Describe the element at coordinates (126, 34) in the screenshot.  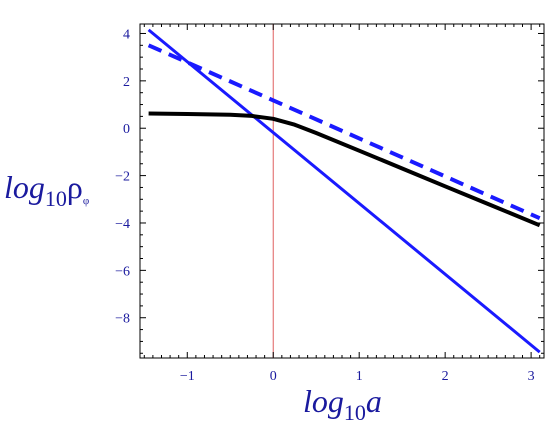
I see `y-tick-label: 4` at that location.